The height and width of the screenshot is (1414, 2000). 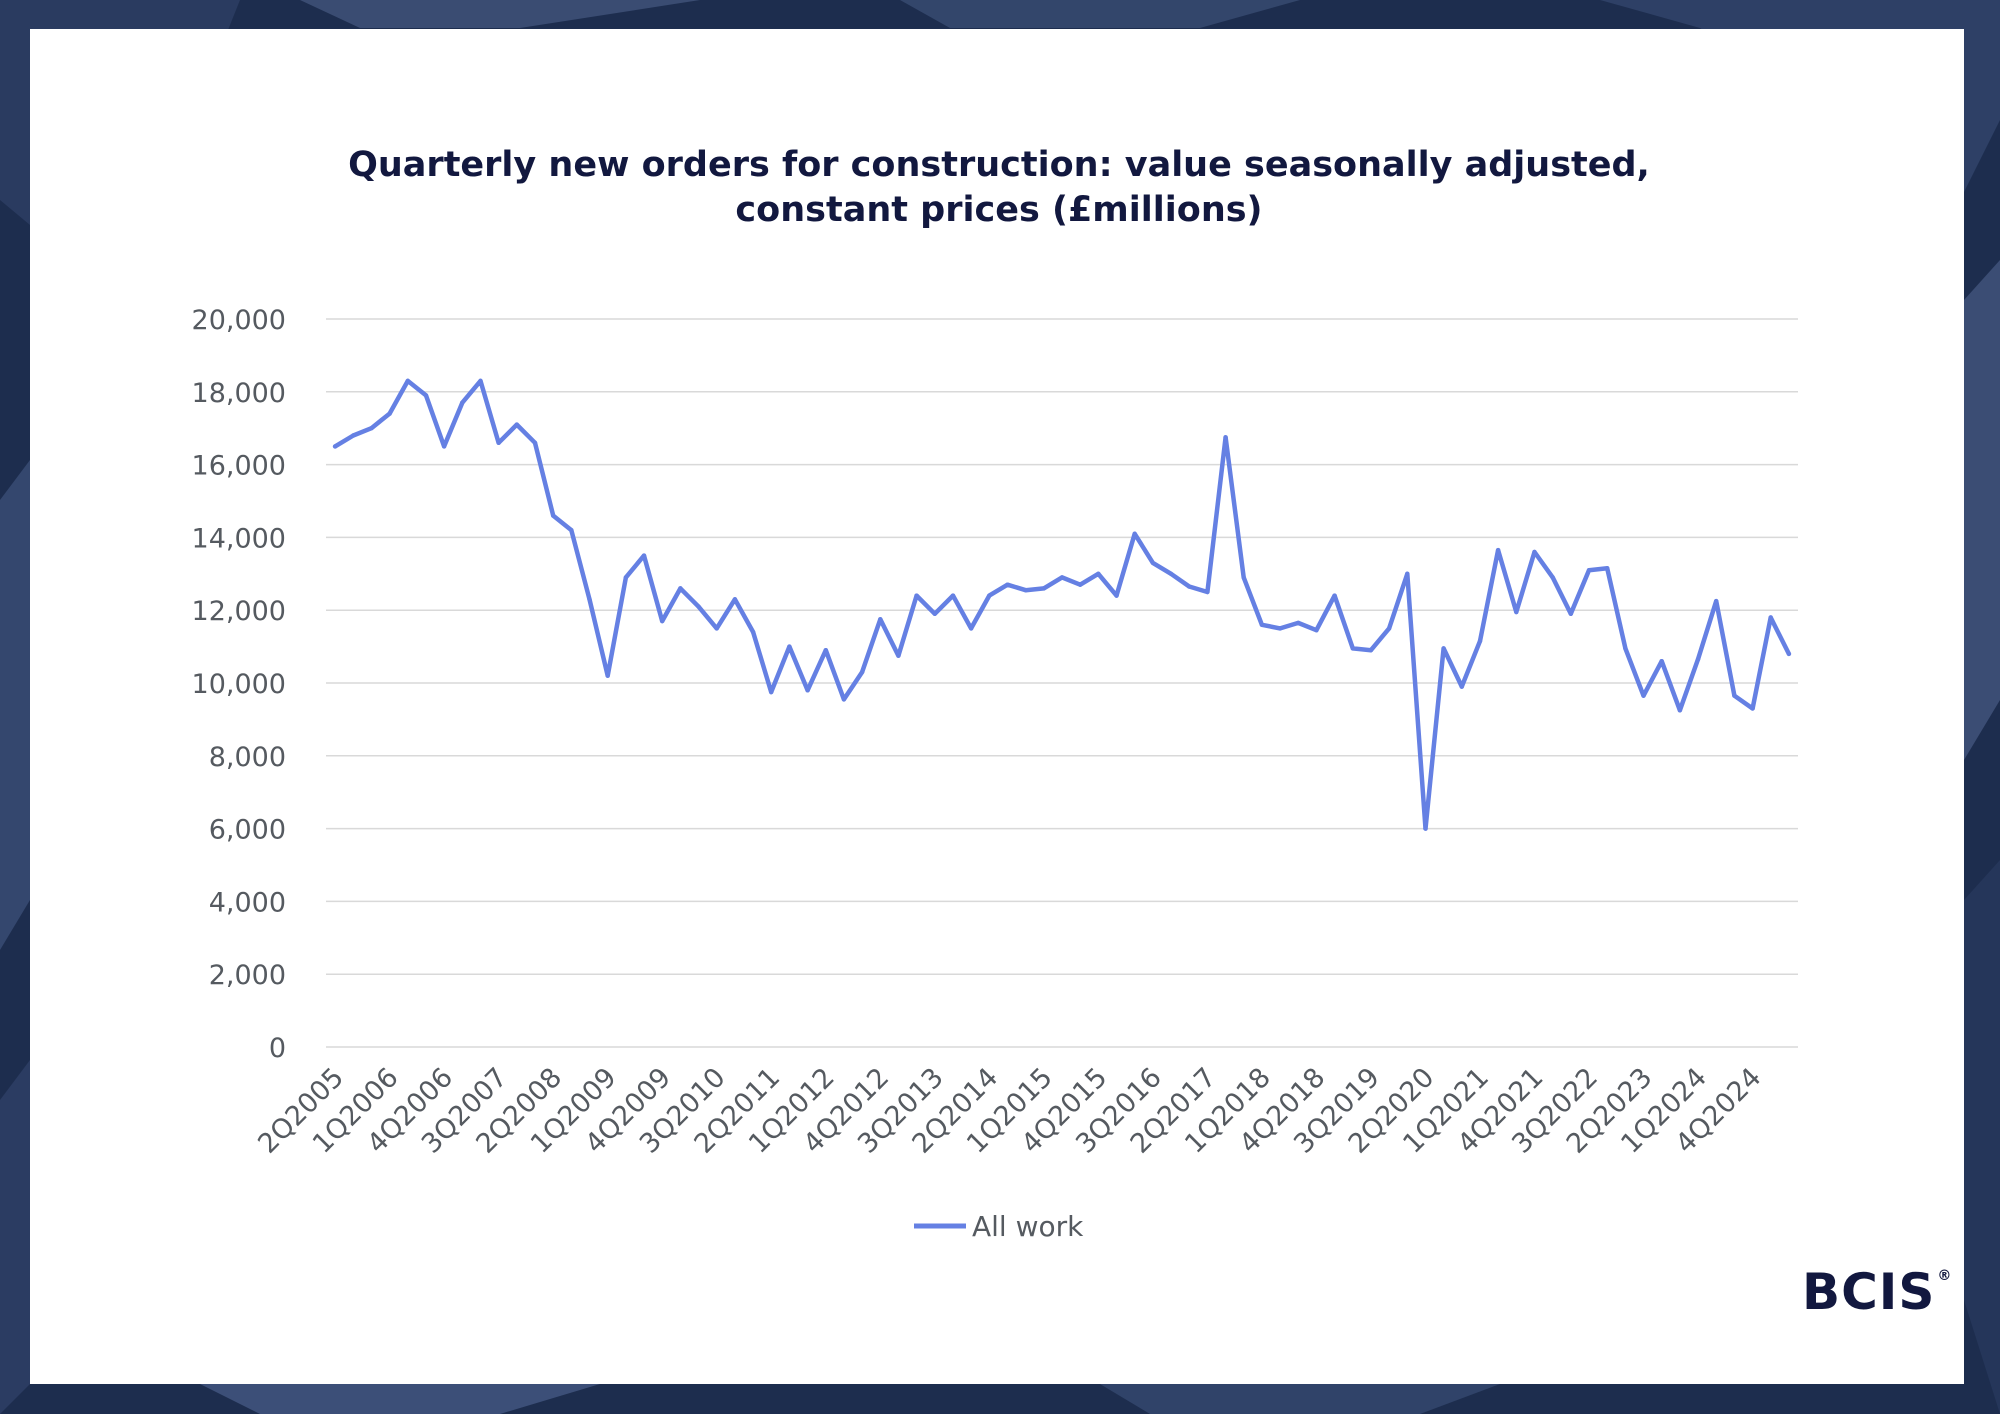 What do you see at coordinates (607, 675) in the screenshot?
I see `data-point-1Q2009` at bounding box center [607, 675].